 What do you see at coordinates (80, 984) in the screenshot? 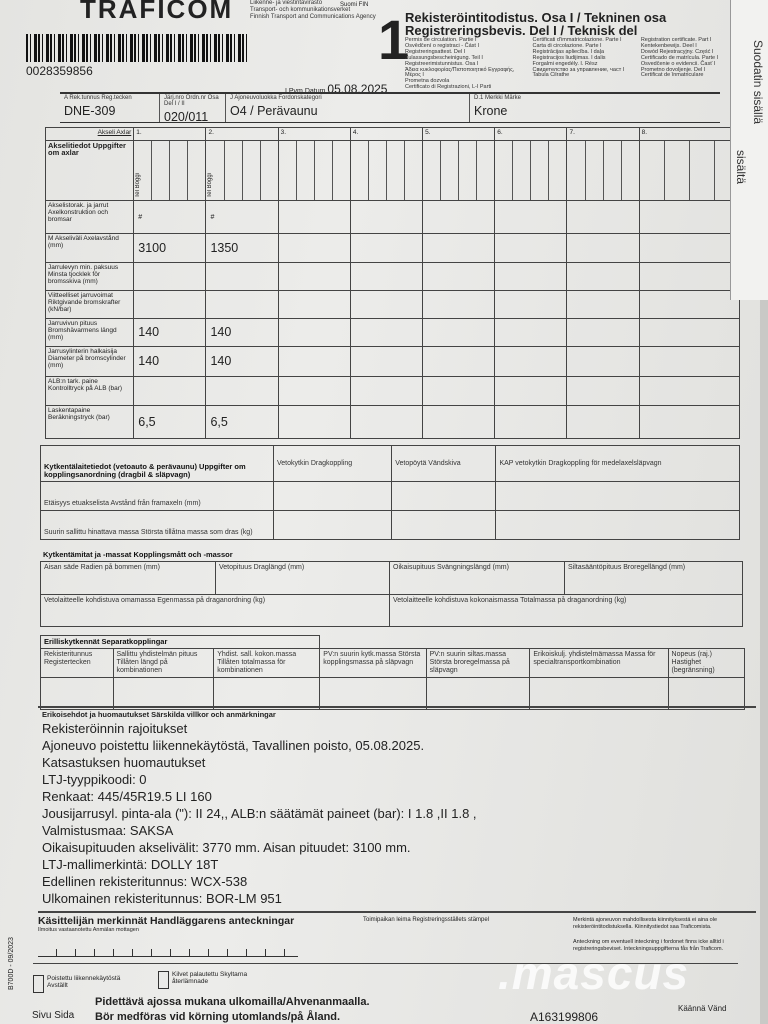
I see `removed-checkbox: Poistettu liikennekäytöstä Avställt` at bounding box center [80, 984].